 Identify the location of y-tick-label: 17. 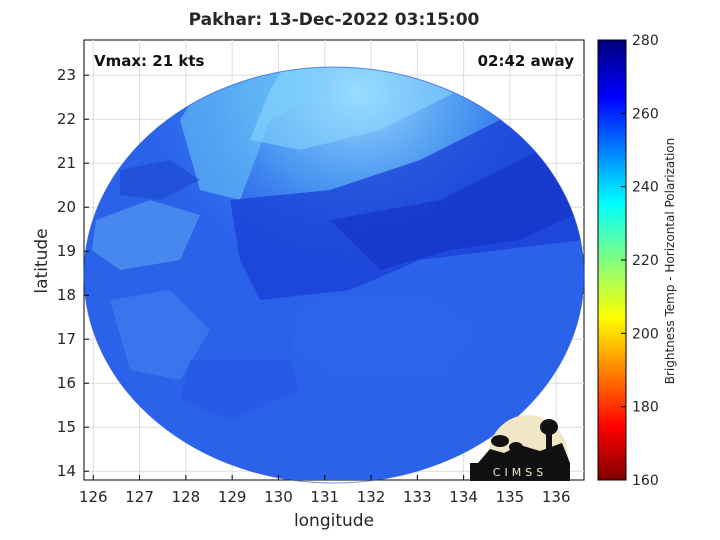
(66, 339).